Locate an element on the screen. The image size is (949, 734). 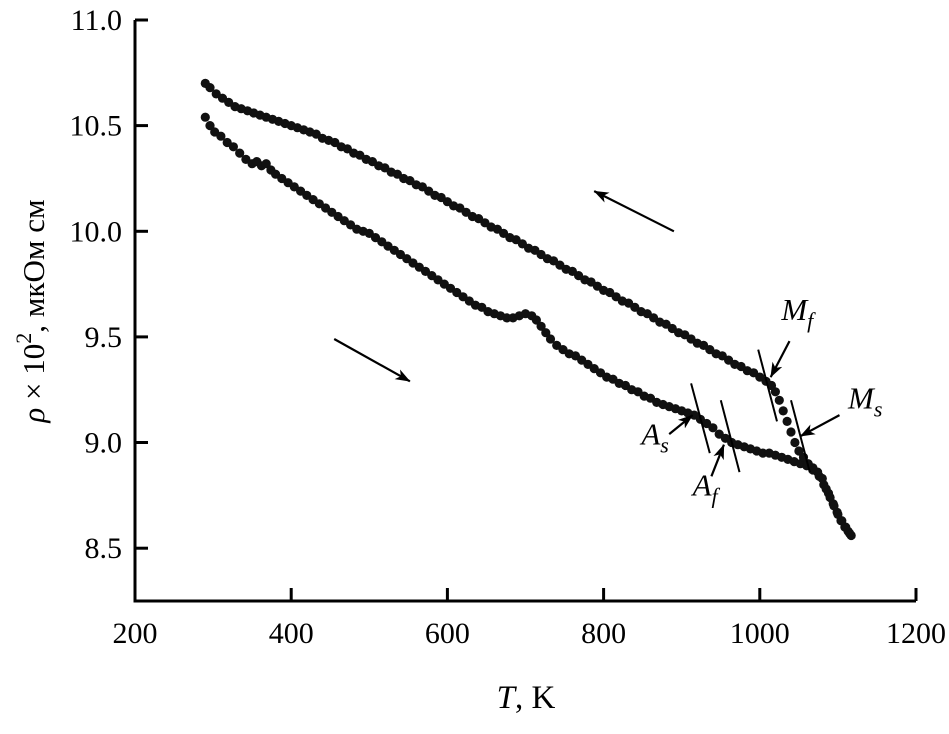
x-tick-label: 400 is located at coordinates (291, 633).